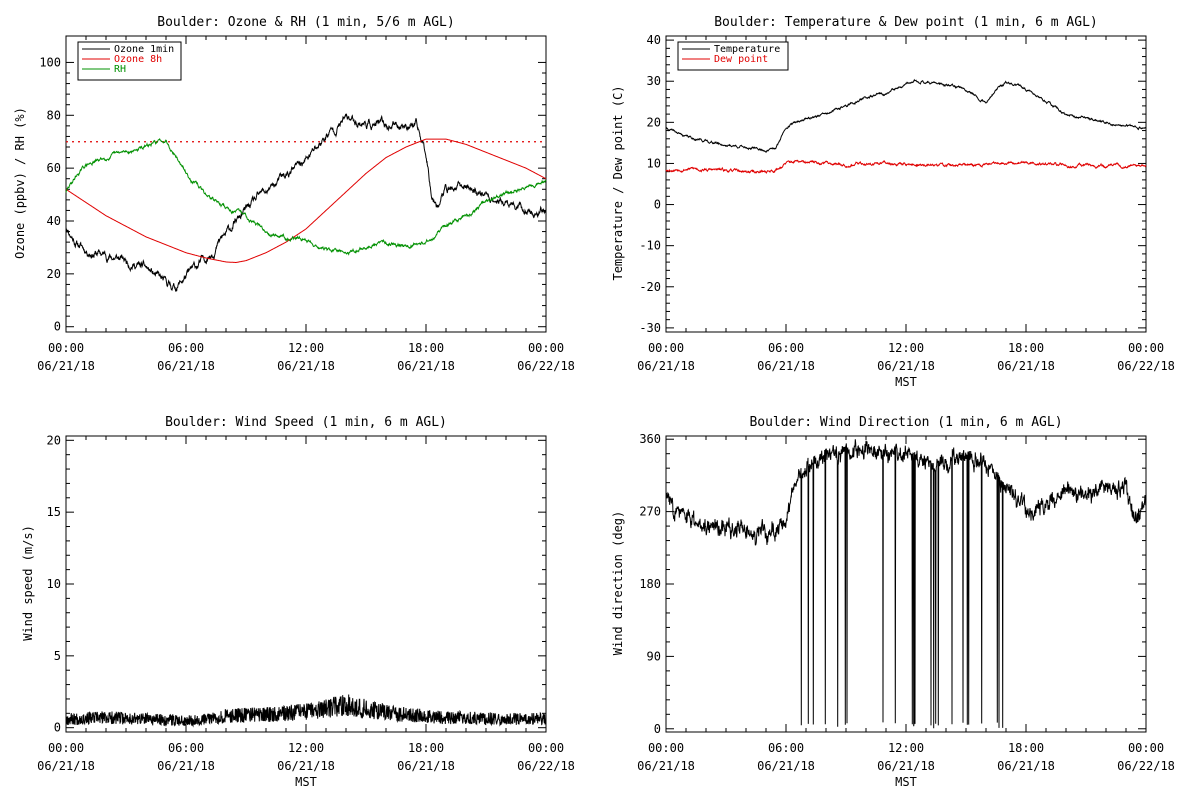 The height and width of the screenshot is (800, 1200). I want to click on wind-direction-y-axis-label: Wind direction (deg), so click(618, 583).